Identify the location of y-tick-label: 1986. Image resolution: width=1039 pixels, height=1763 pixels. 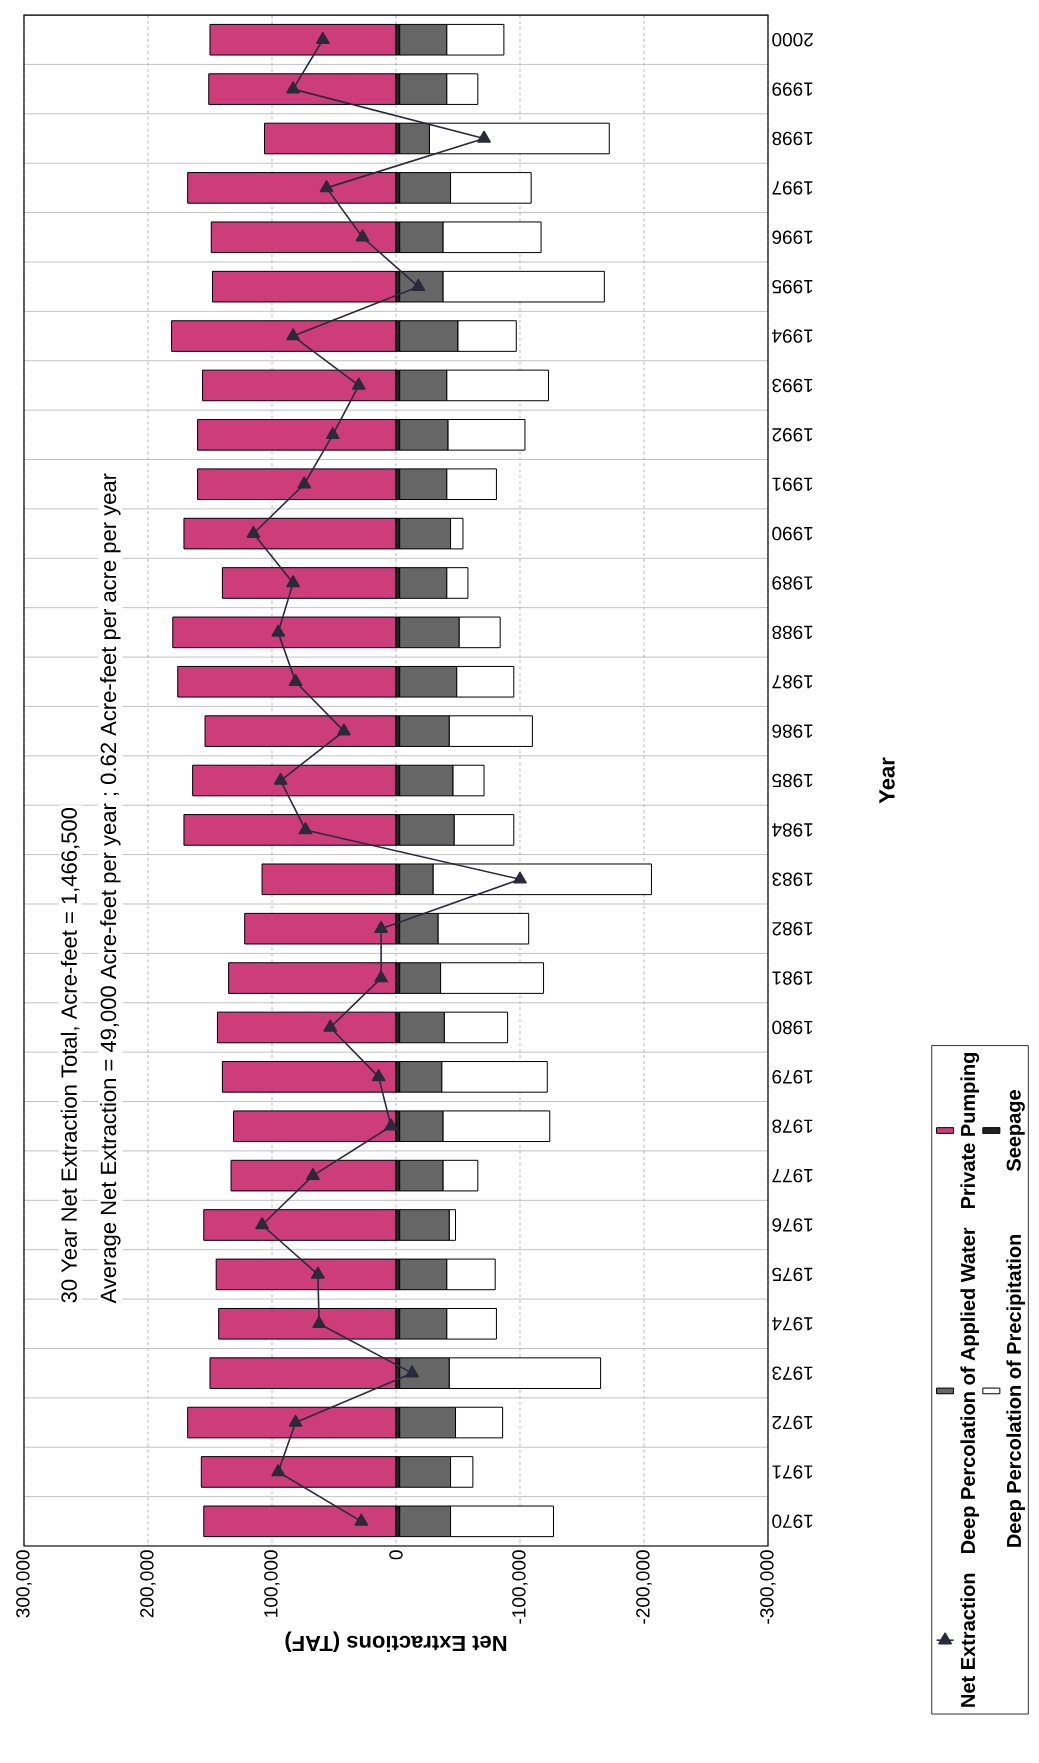
(792, 731).